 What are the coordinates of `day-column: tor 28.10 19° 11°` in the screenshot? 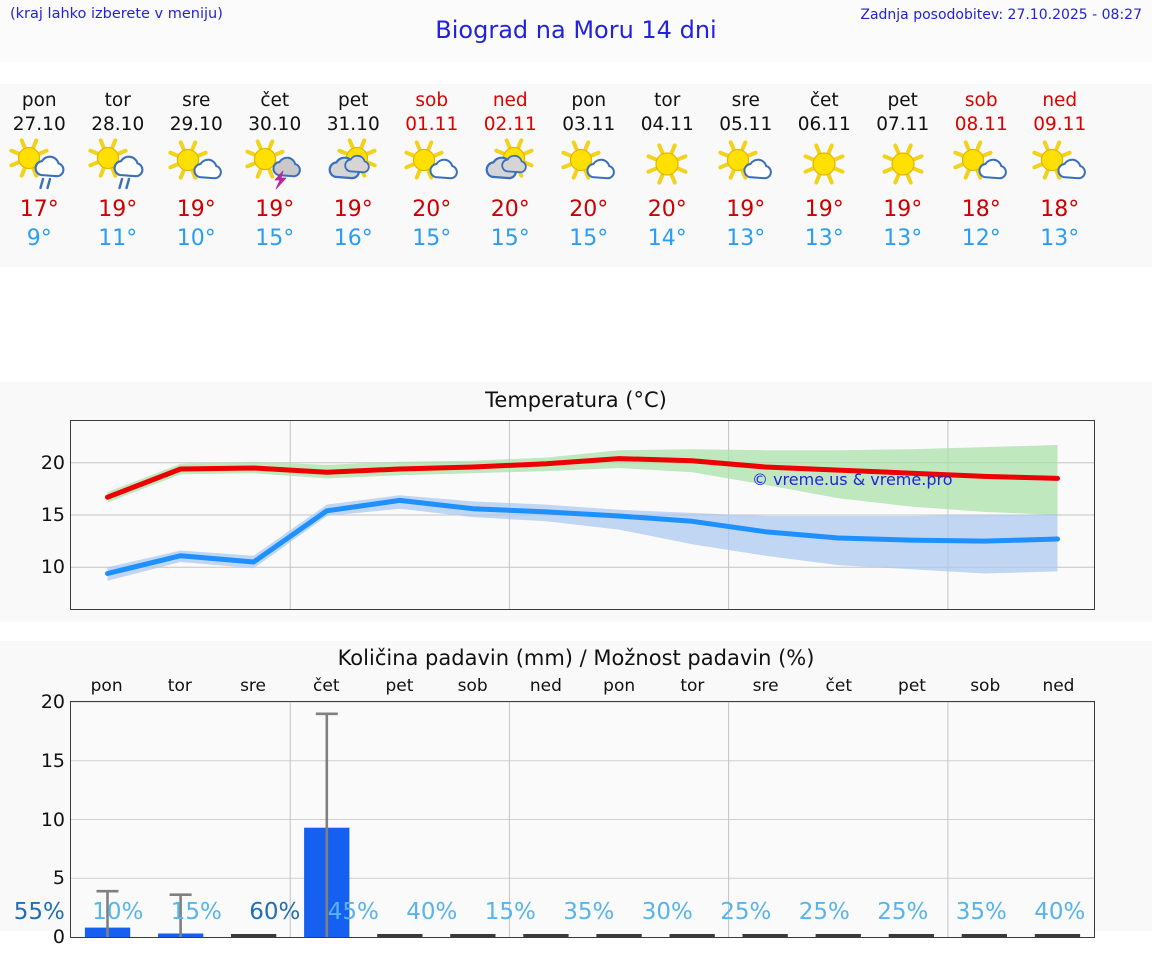 It's located at (118, 175).